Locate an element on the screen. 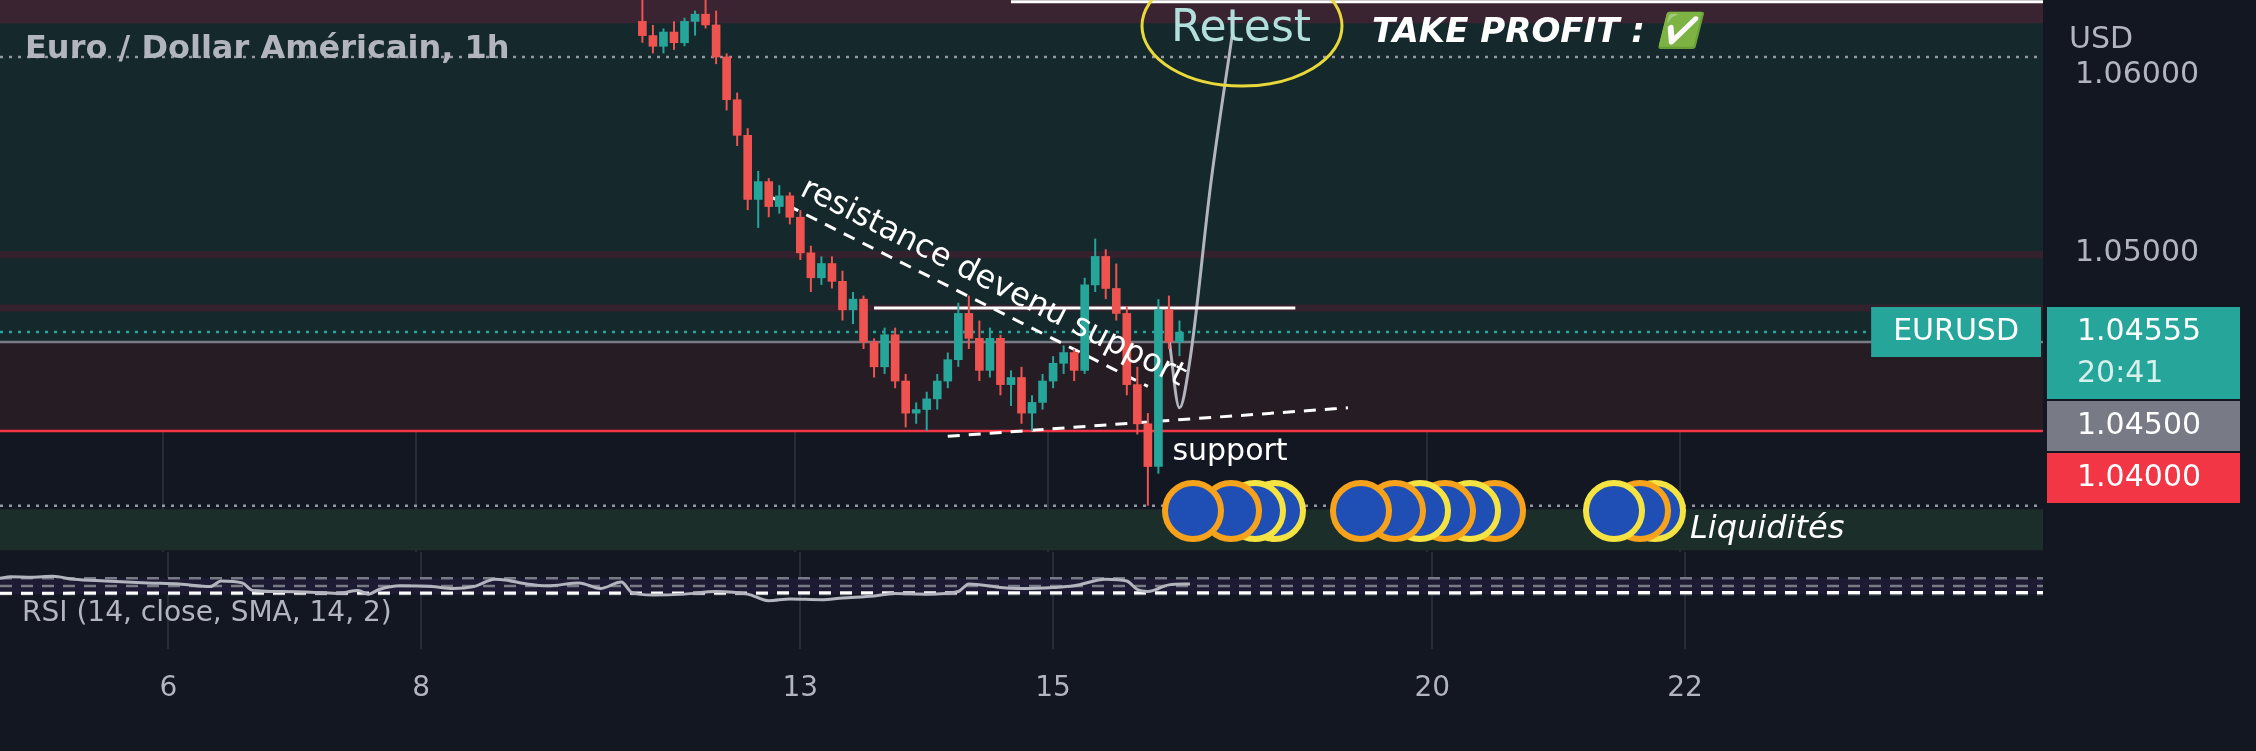 The height and width of the screenshot is (751, 2256). ref-line-label: 1.04500 is located at coordinates (2139, 423).